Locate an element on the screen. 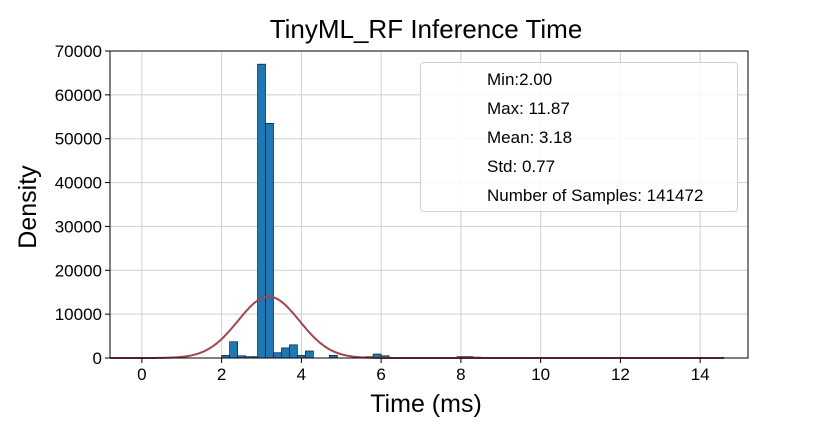 The image size is (831, 422). stat-sample-count: Number of Samples: 141472 is located at coordinates (595, 195).